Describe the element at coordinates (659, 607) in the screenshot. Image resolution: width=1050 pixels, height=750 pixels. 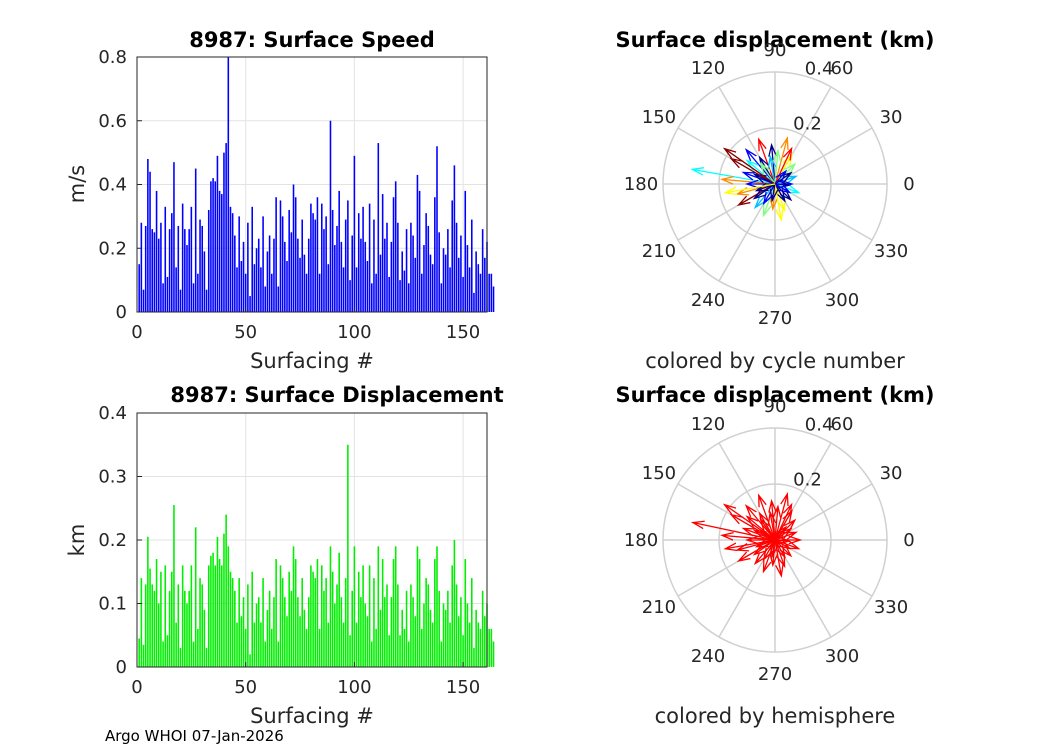
I see `polar-hemisphere-angle-label: 210` at that location.